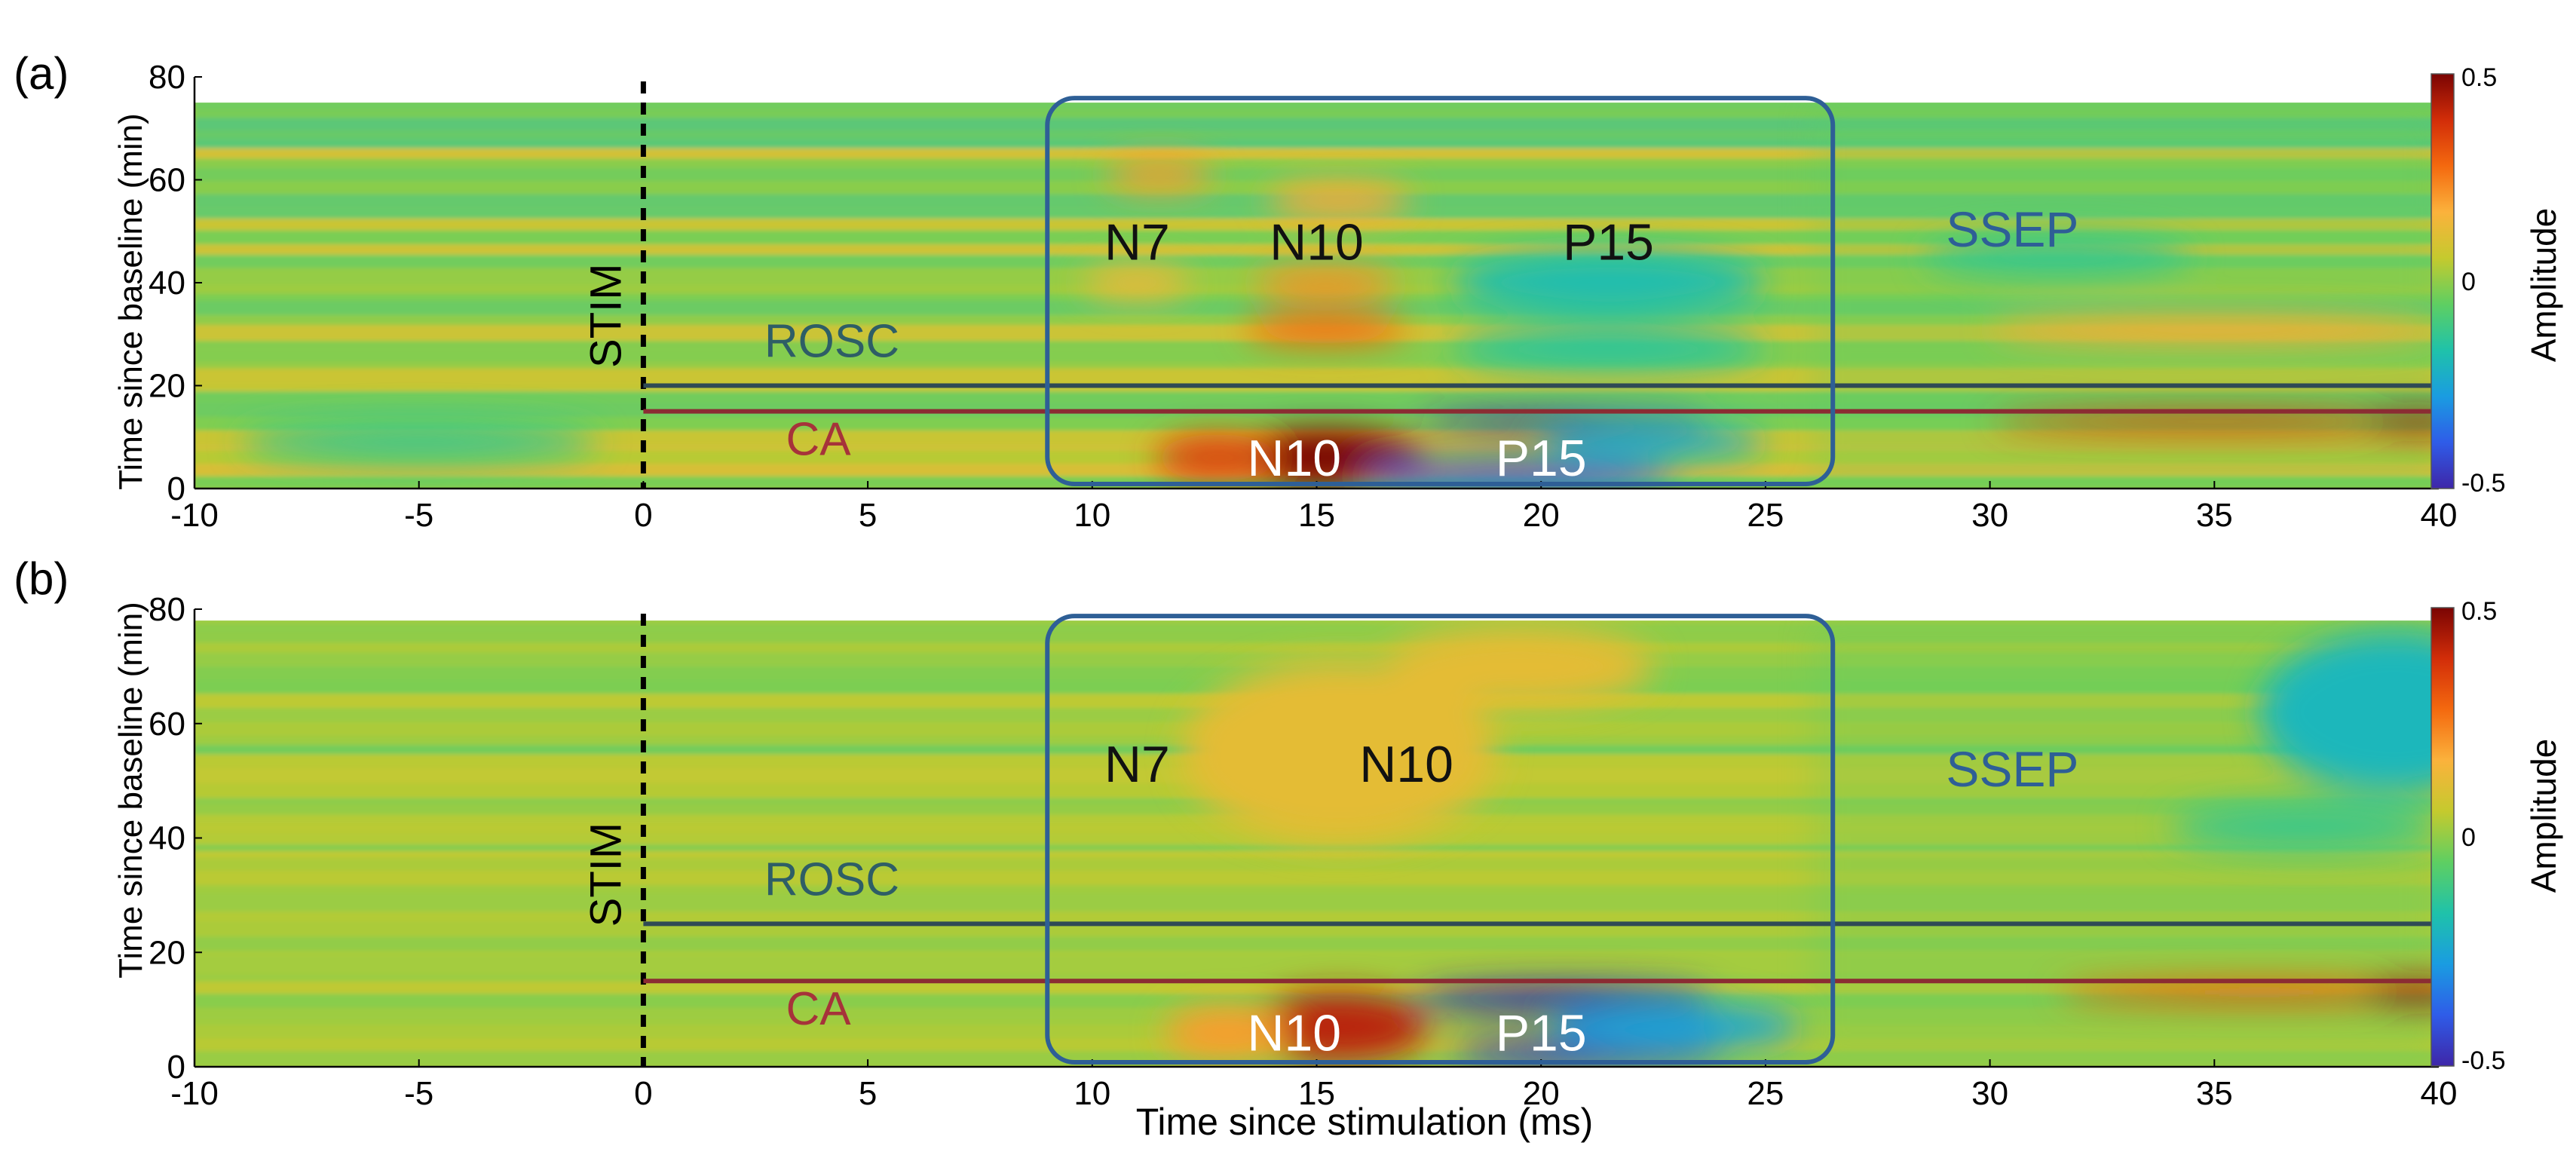 The width and height of the screenshot is (2576, 1158). I want to click on panel-label: (b), so click(41, 578).